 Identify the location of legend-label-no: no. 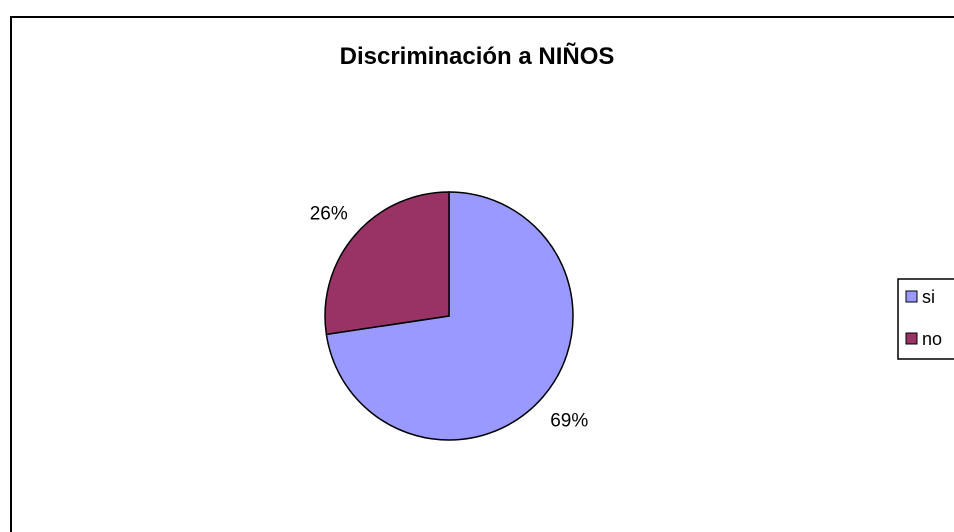
(932, 339).